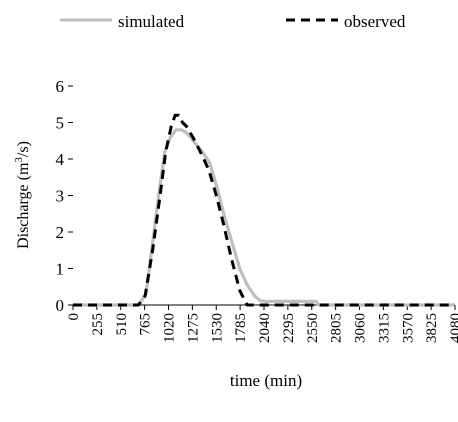  What do you see at coordinates (98, 324) in the screenshot?
I see `x-tick-label-1: 255` at bounding box center [98, 324].